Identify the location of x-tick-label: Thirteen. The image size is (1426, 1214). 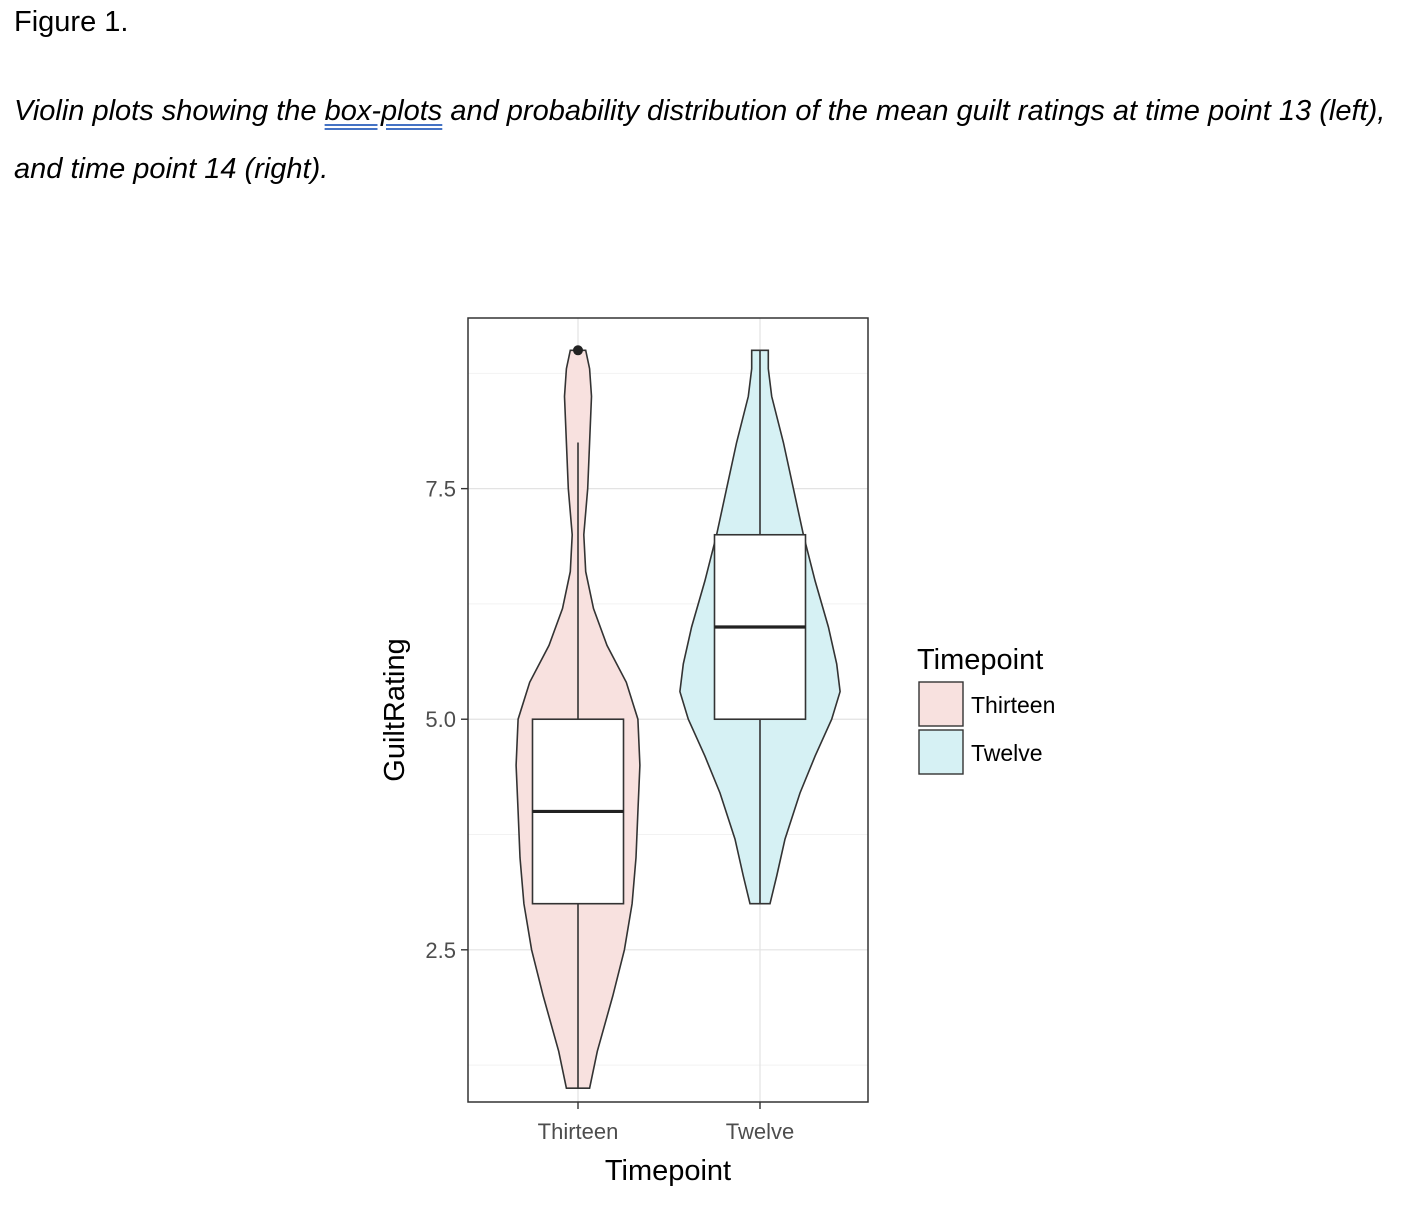
(578, 1131).